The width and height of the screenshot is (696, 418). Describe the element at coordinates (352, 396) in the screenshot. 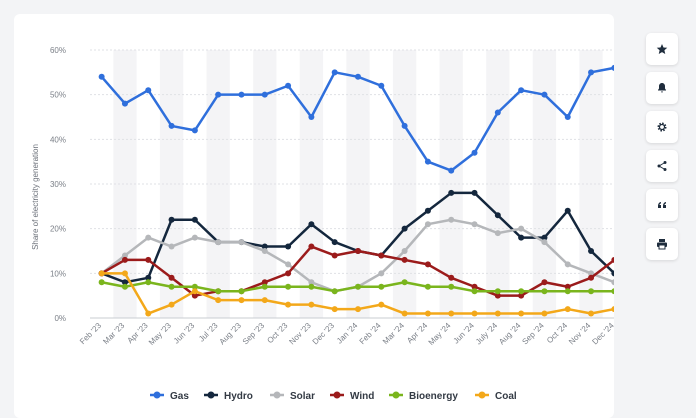

I see `legend-item-wind: Wind` at that location.